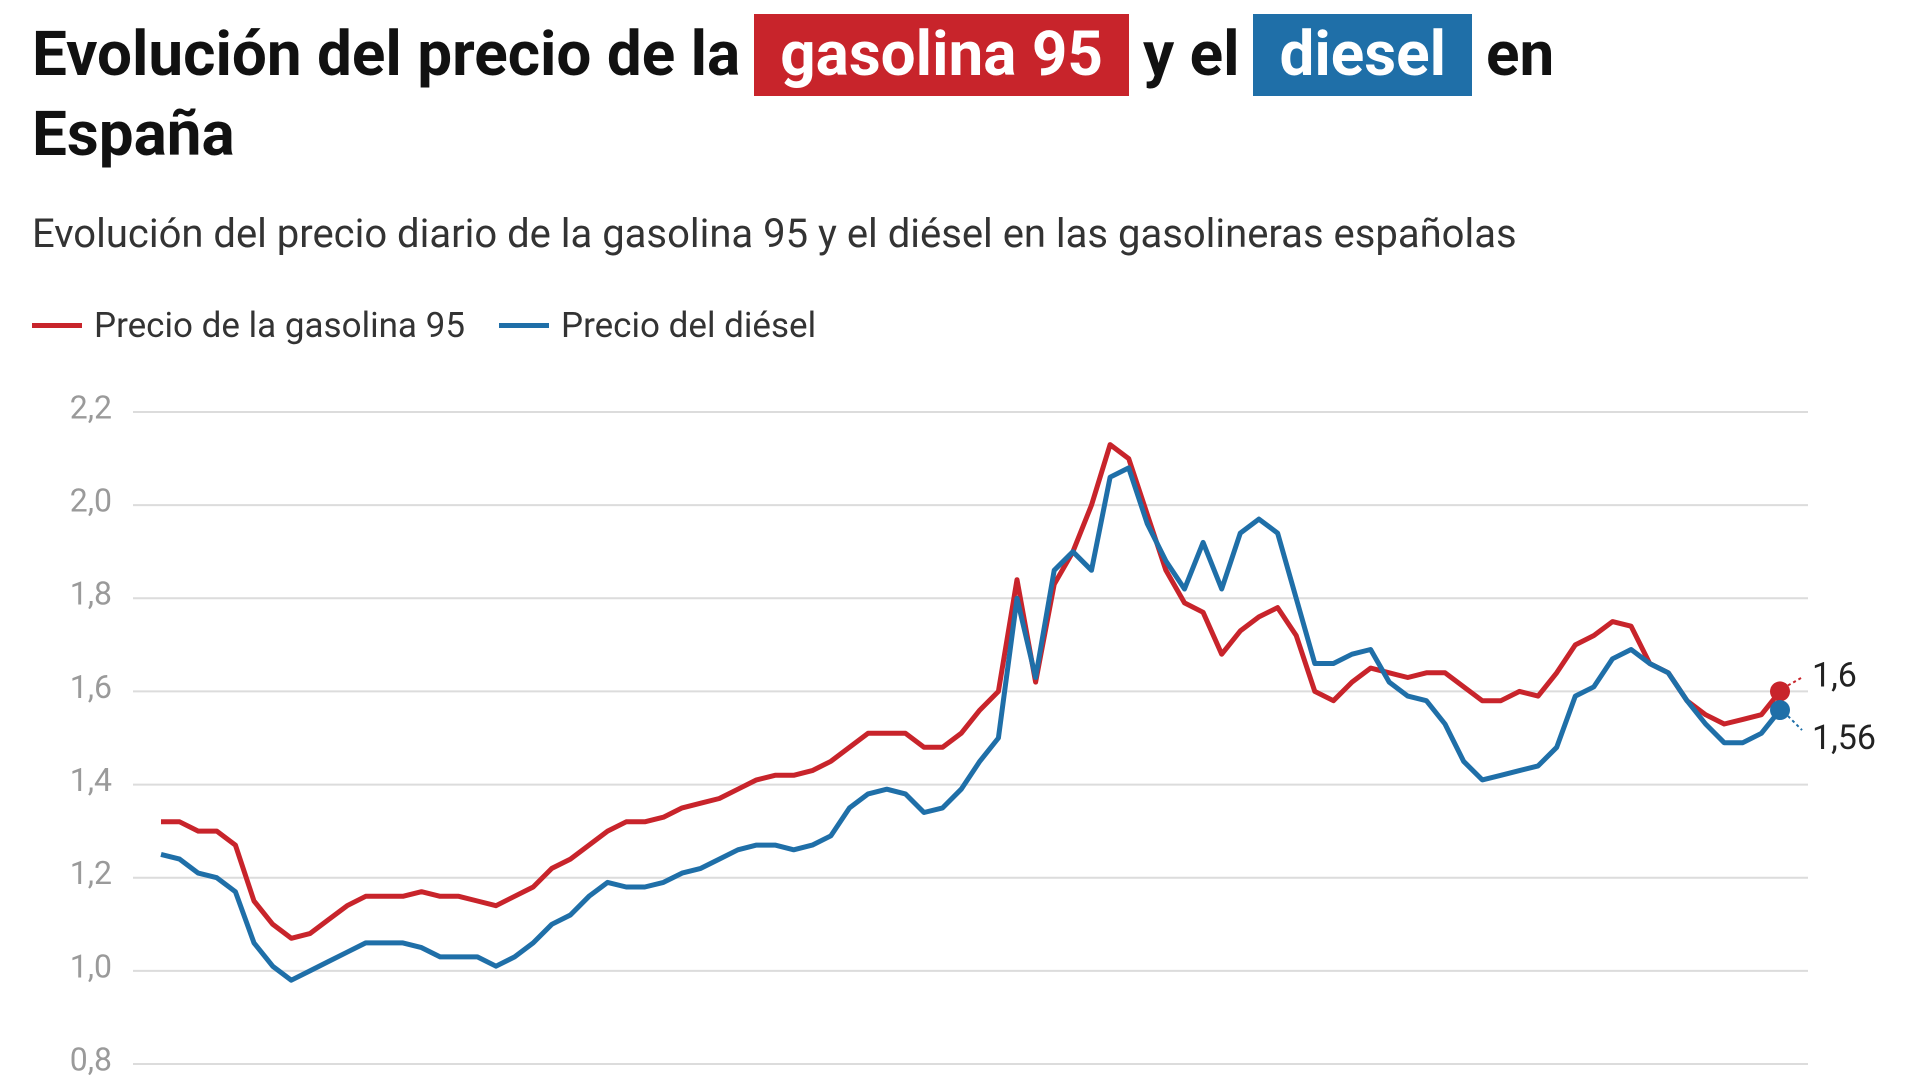 The width and height of the screenshot is (1920, 1080). I want to click on y-tick-label: 1,4, so click(91, 780).